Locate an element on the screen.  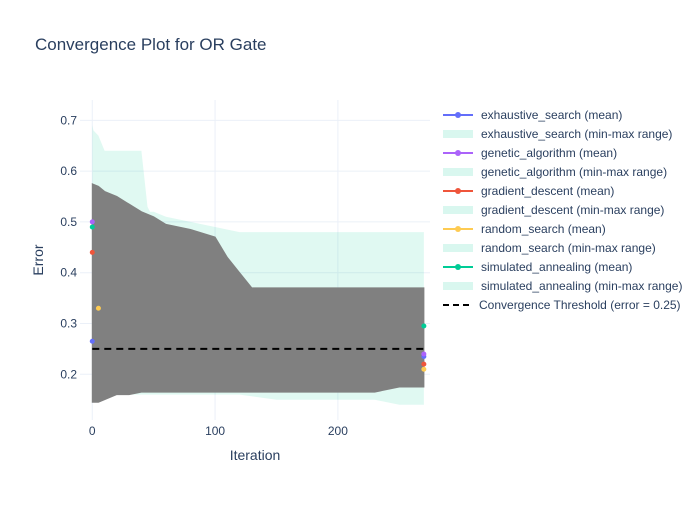
y-tick-label: 0.5 is located at coordinates (68, 222).